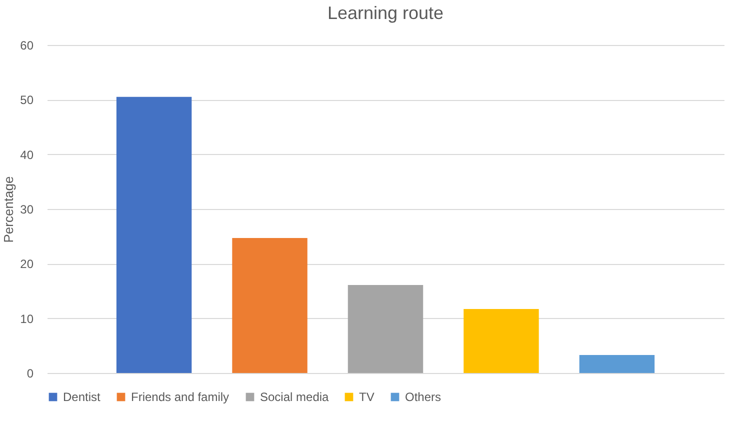 Image resolution: width=744 pixels, height=422 pixels. What do you see at coordinates (30, 373) in the screenshot?
I see `y-tick-label: 0` at bounding box center [30, 373].